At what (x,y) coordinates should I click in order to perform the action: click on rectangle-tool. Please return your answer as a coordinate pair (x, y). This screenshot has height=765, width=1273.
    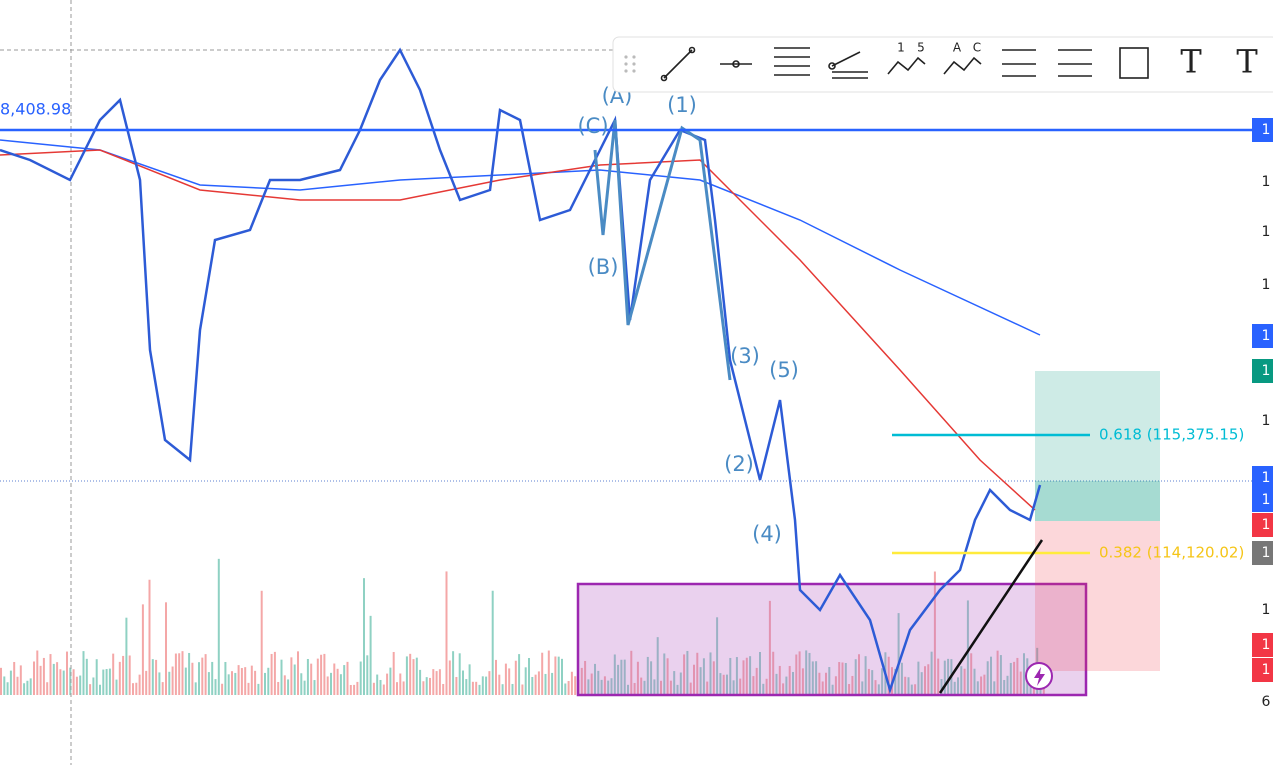
    Looking at the image, I should click on (1134, 63).